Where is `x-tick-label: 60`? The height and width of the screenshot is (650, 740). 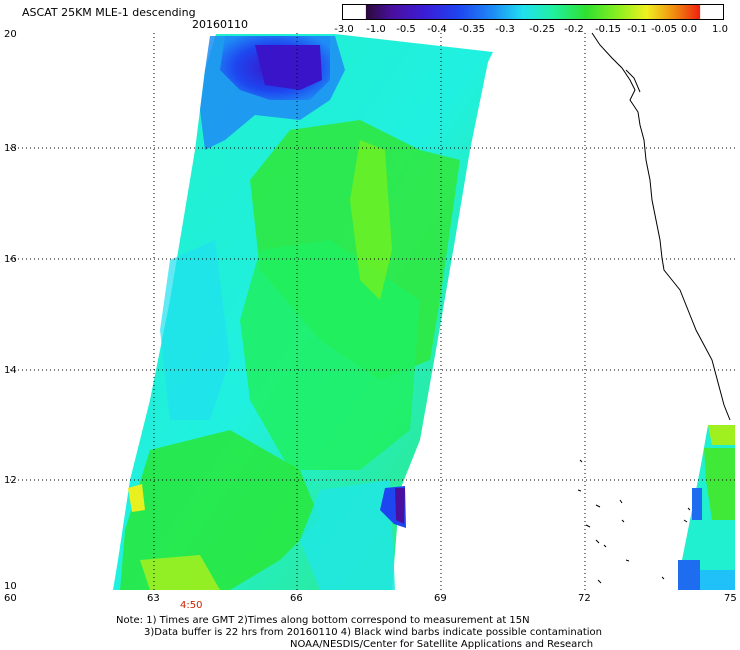 x-tick-label: 60 is located at coordinates (10, 598).